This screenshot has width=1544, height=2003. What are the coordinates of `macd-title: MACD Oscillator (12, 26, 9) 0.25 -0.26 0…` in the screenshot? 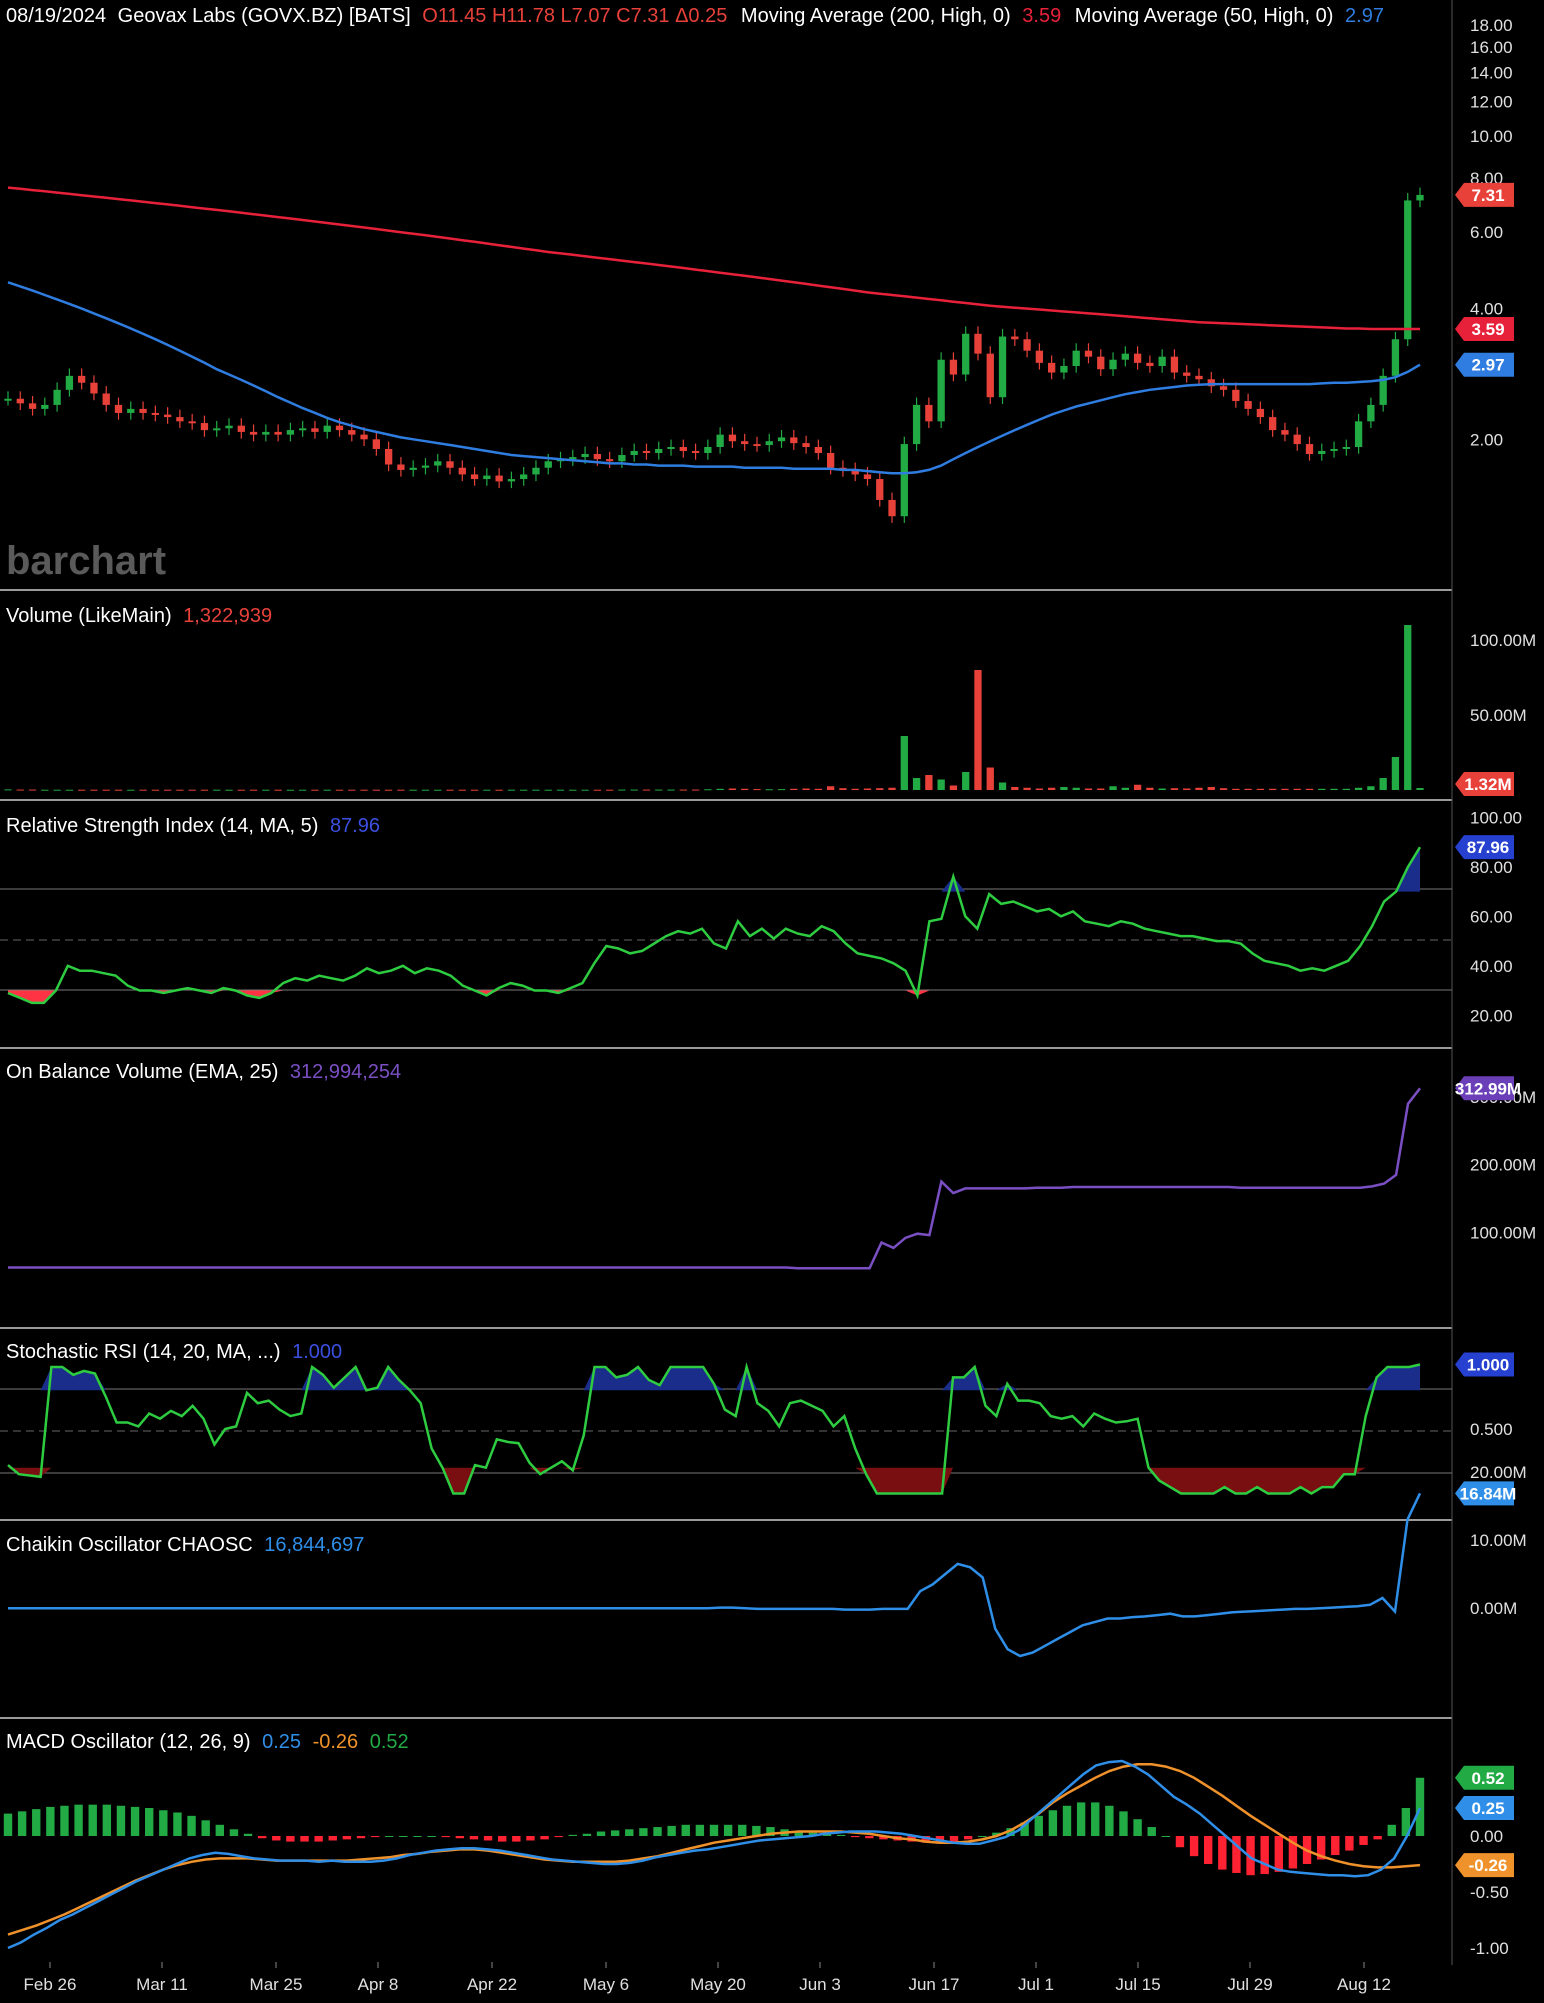 It's located at (207, 1742).